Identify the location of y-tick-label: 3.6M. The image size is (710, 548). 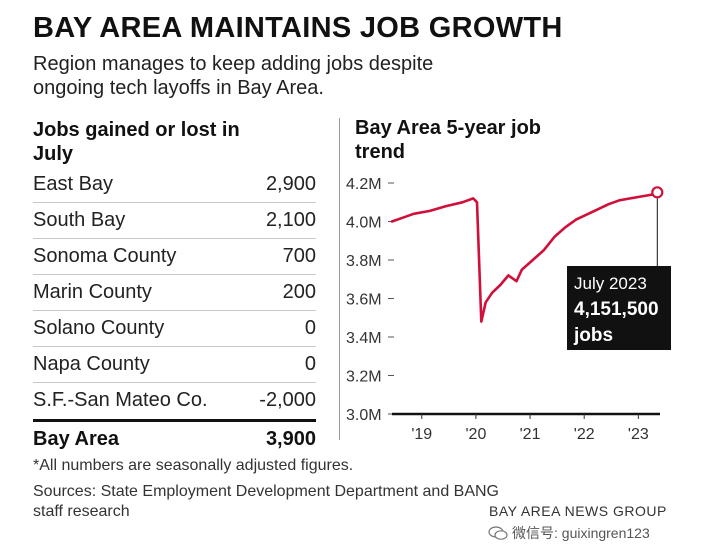
(364, 300).